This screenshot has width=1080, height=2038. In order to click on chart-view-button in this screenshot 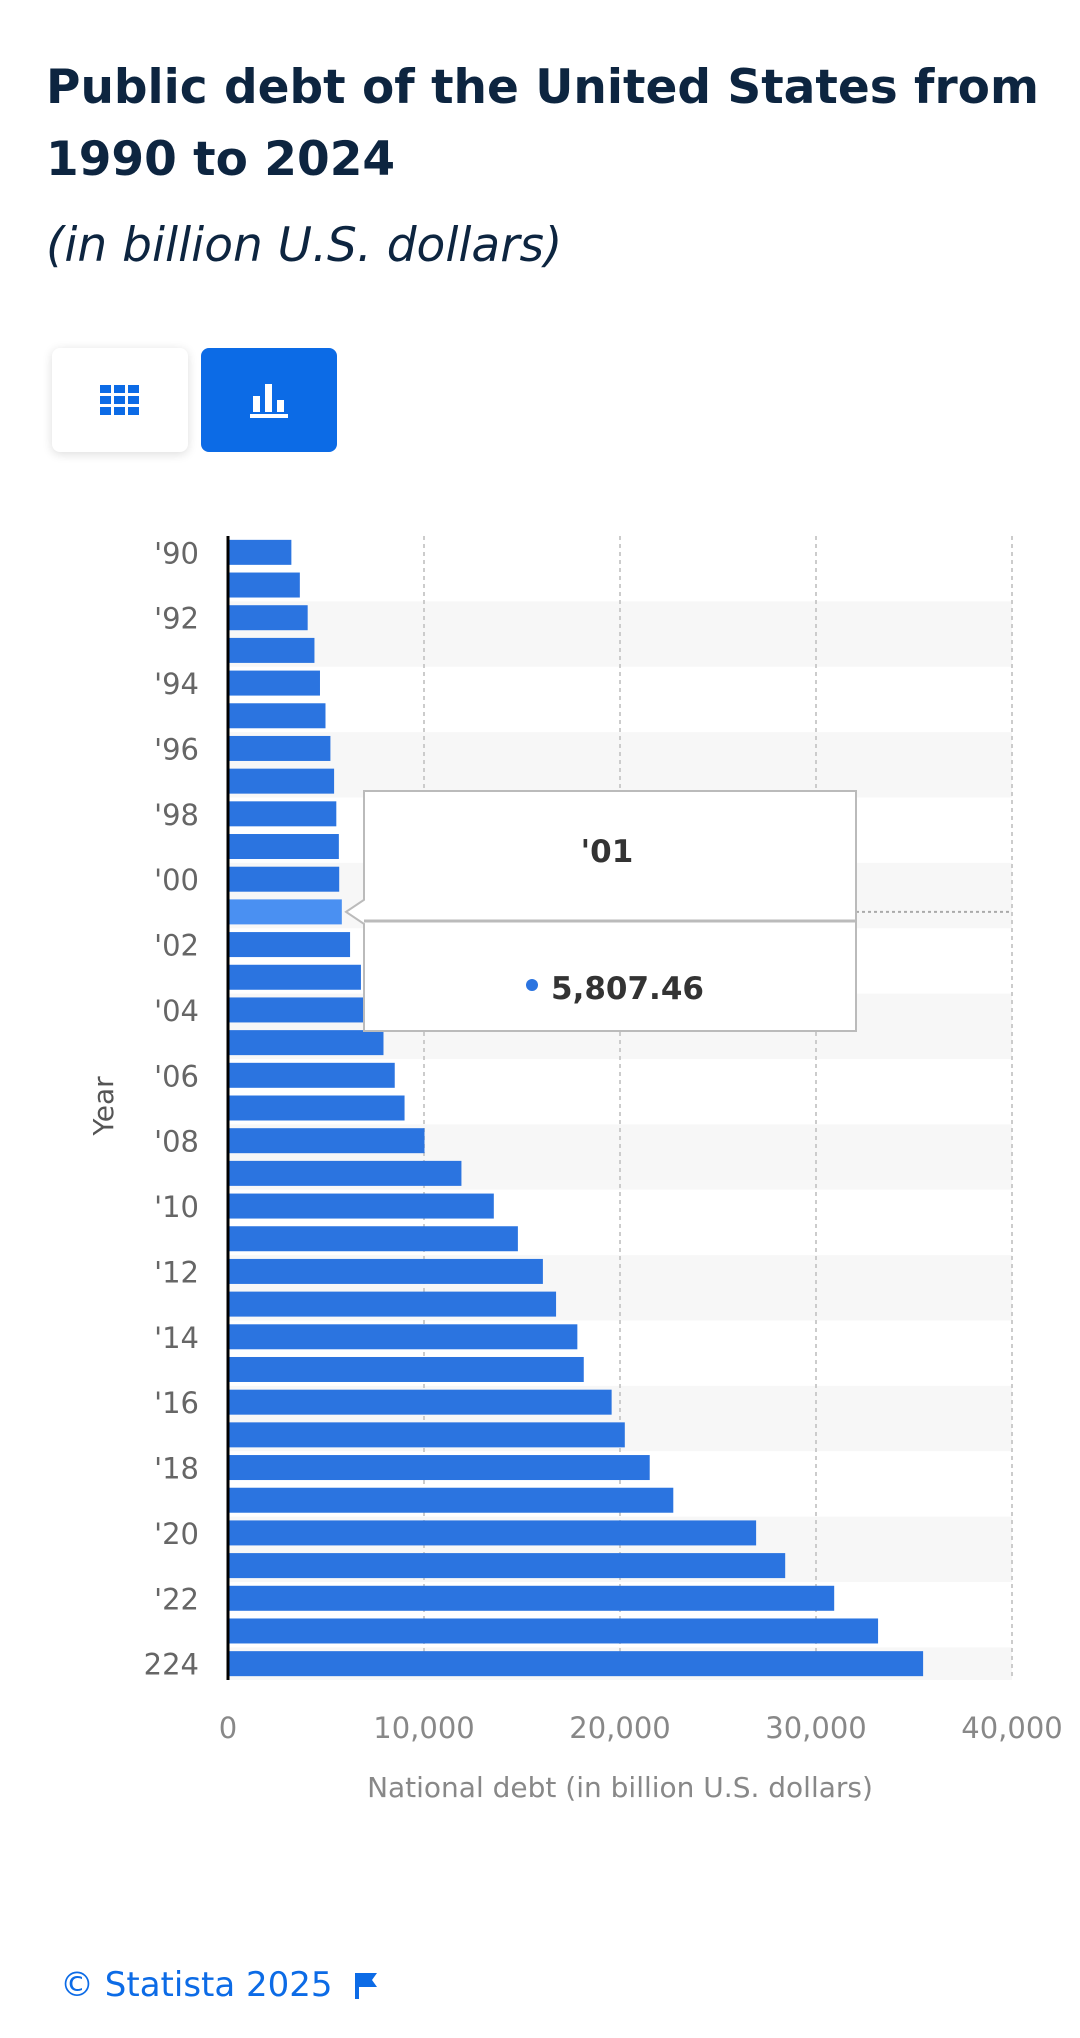, I will do `click(269, 400)`.